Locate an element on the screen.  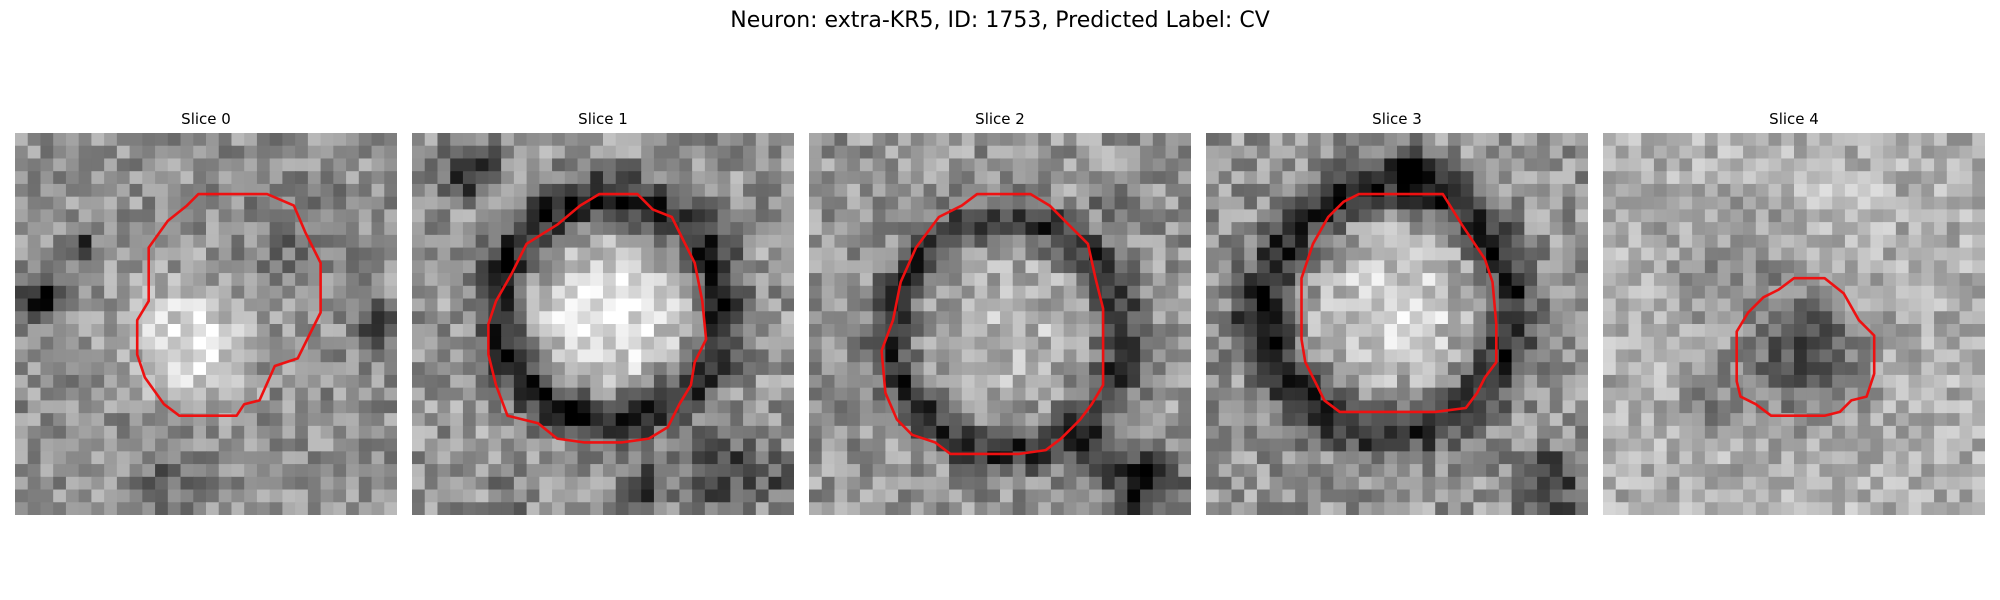
slice-panel-1: Slice 1 is located at coordinates (603, 311).